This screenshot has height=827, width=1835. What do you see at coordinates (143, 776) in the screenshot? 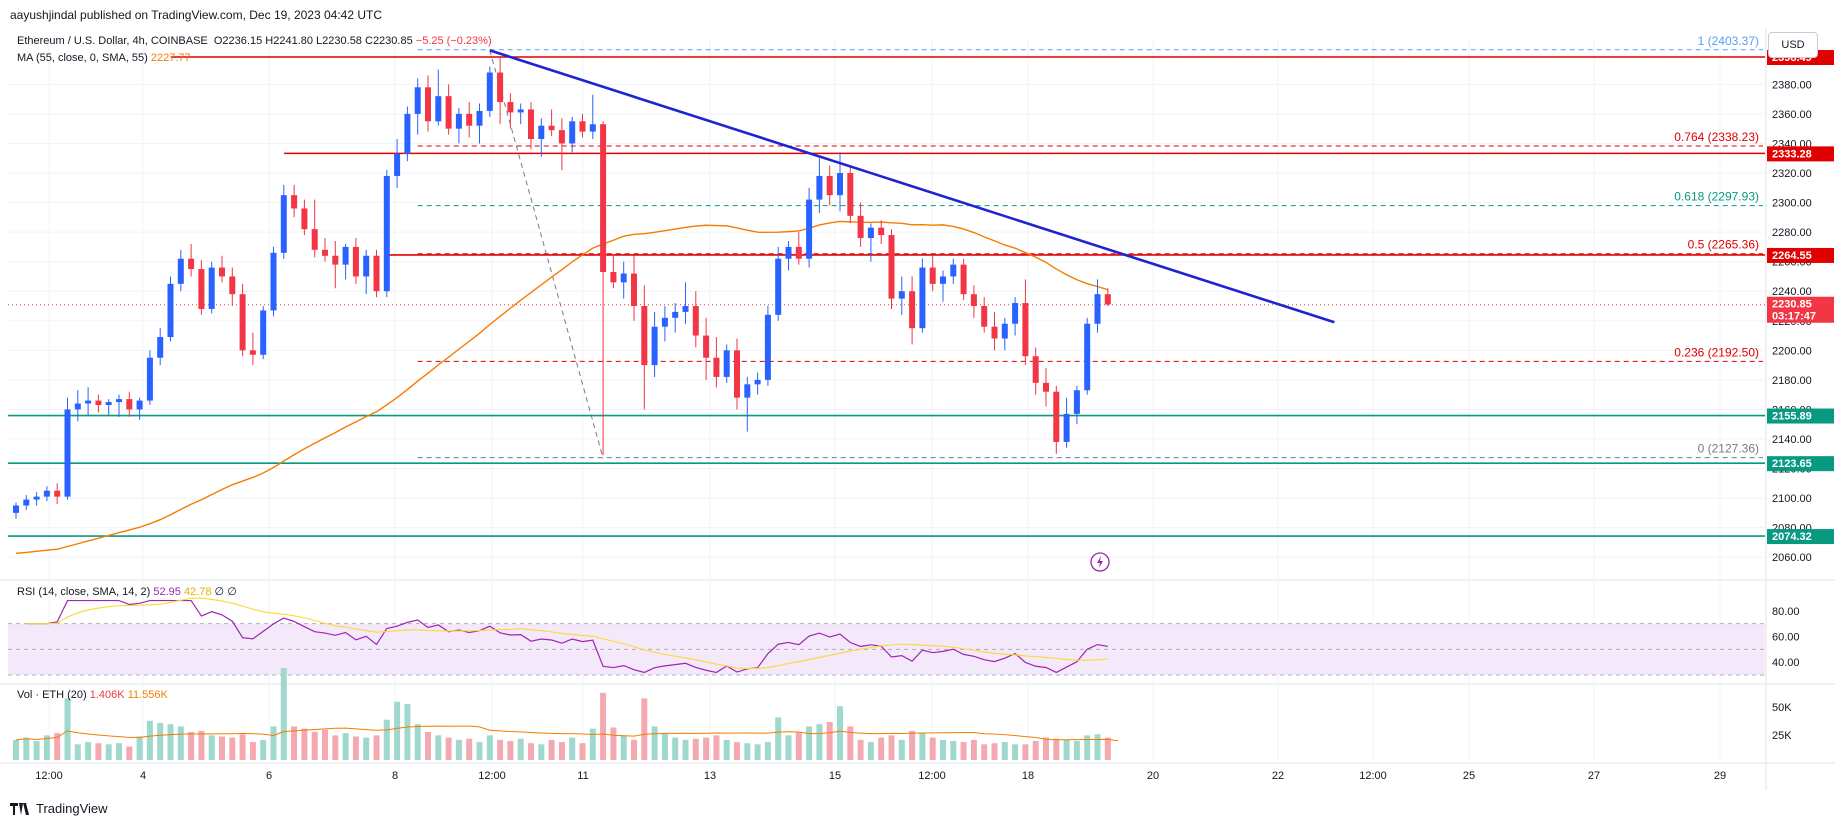
I see `time-tick-label: 4` at bounding box center [143, 776].